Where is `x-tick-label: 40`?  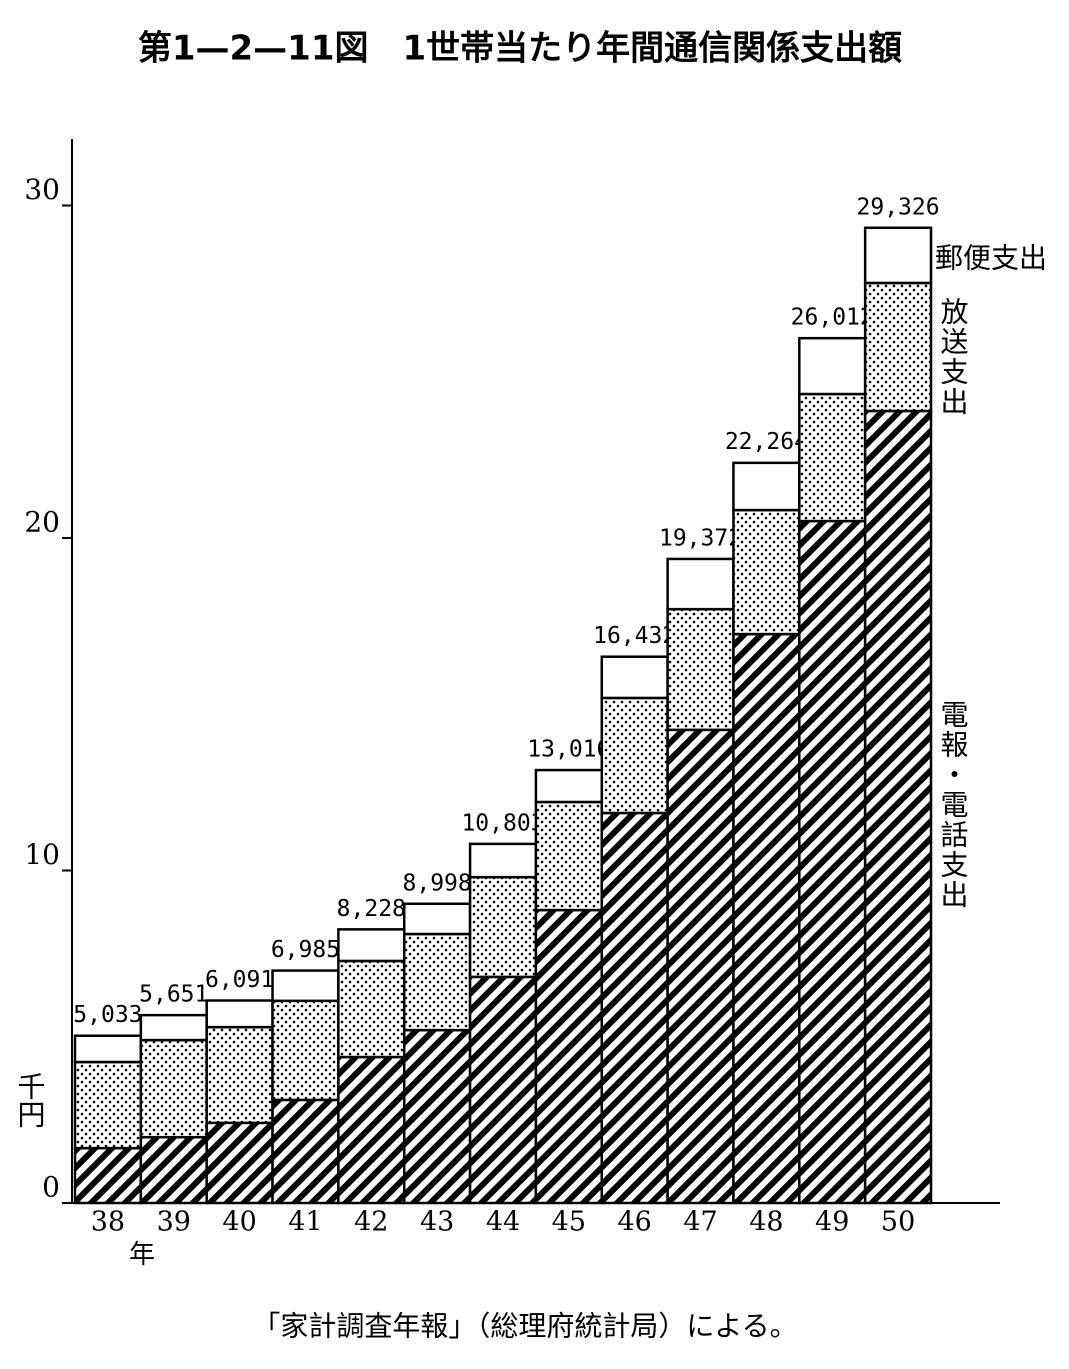 x-tick-label: 40 is located at coordinates (239, 1222).